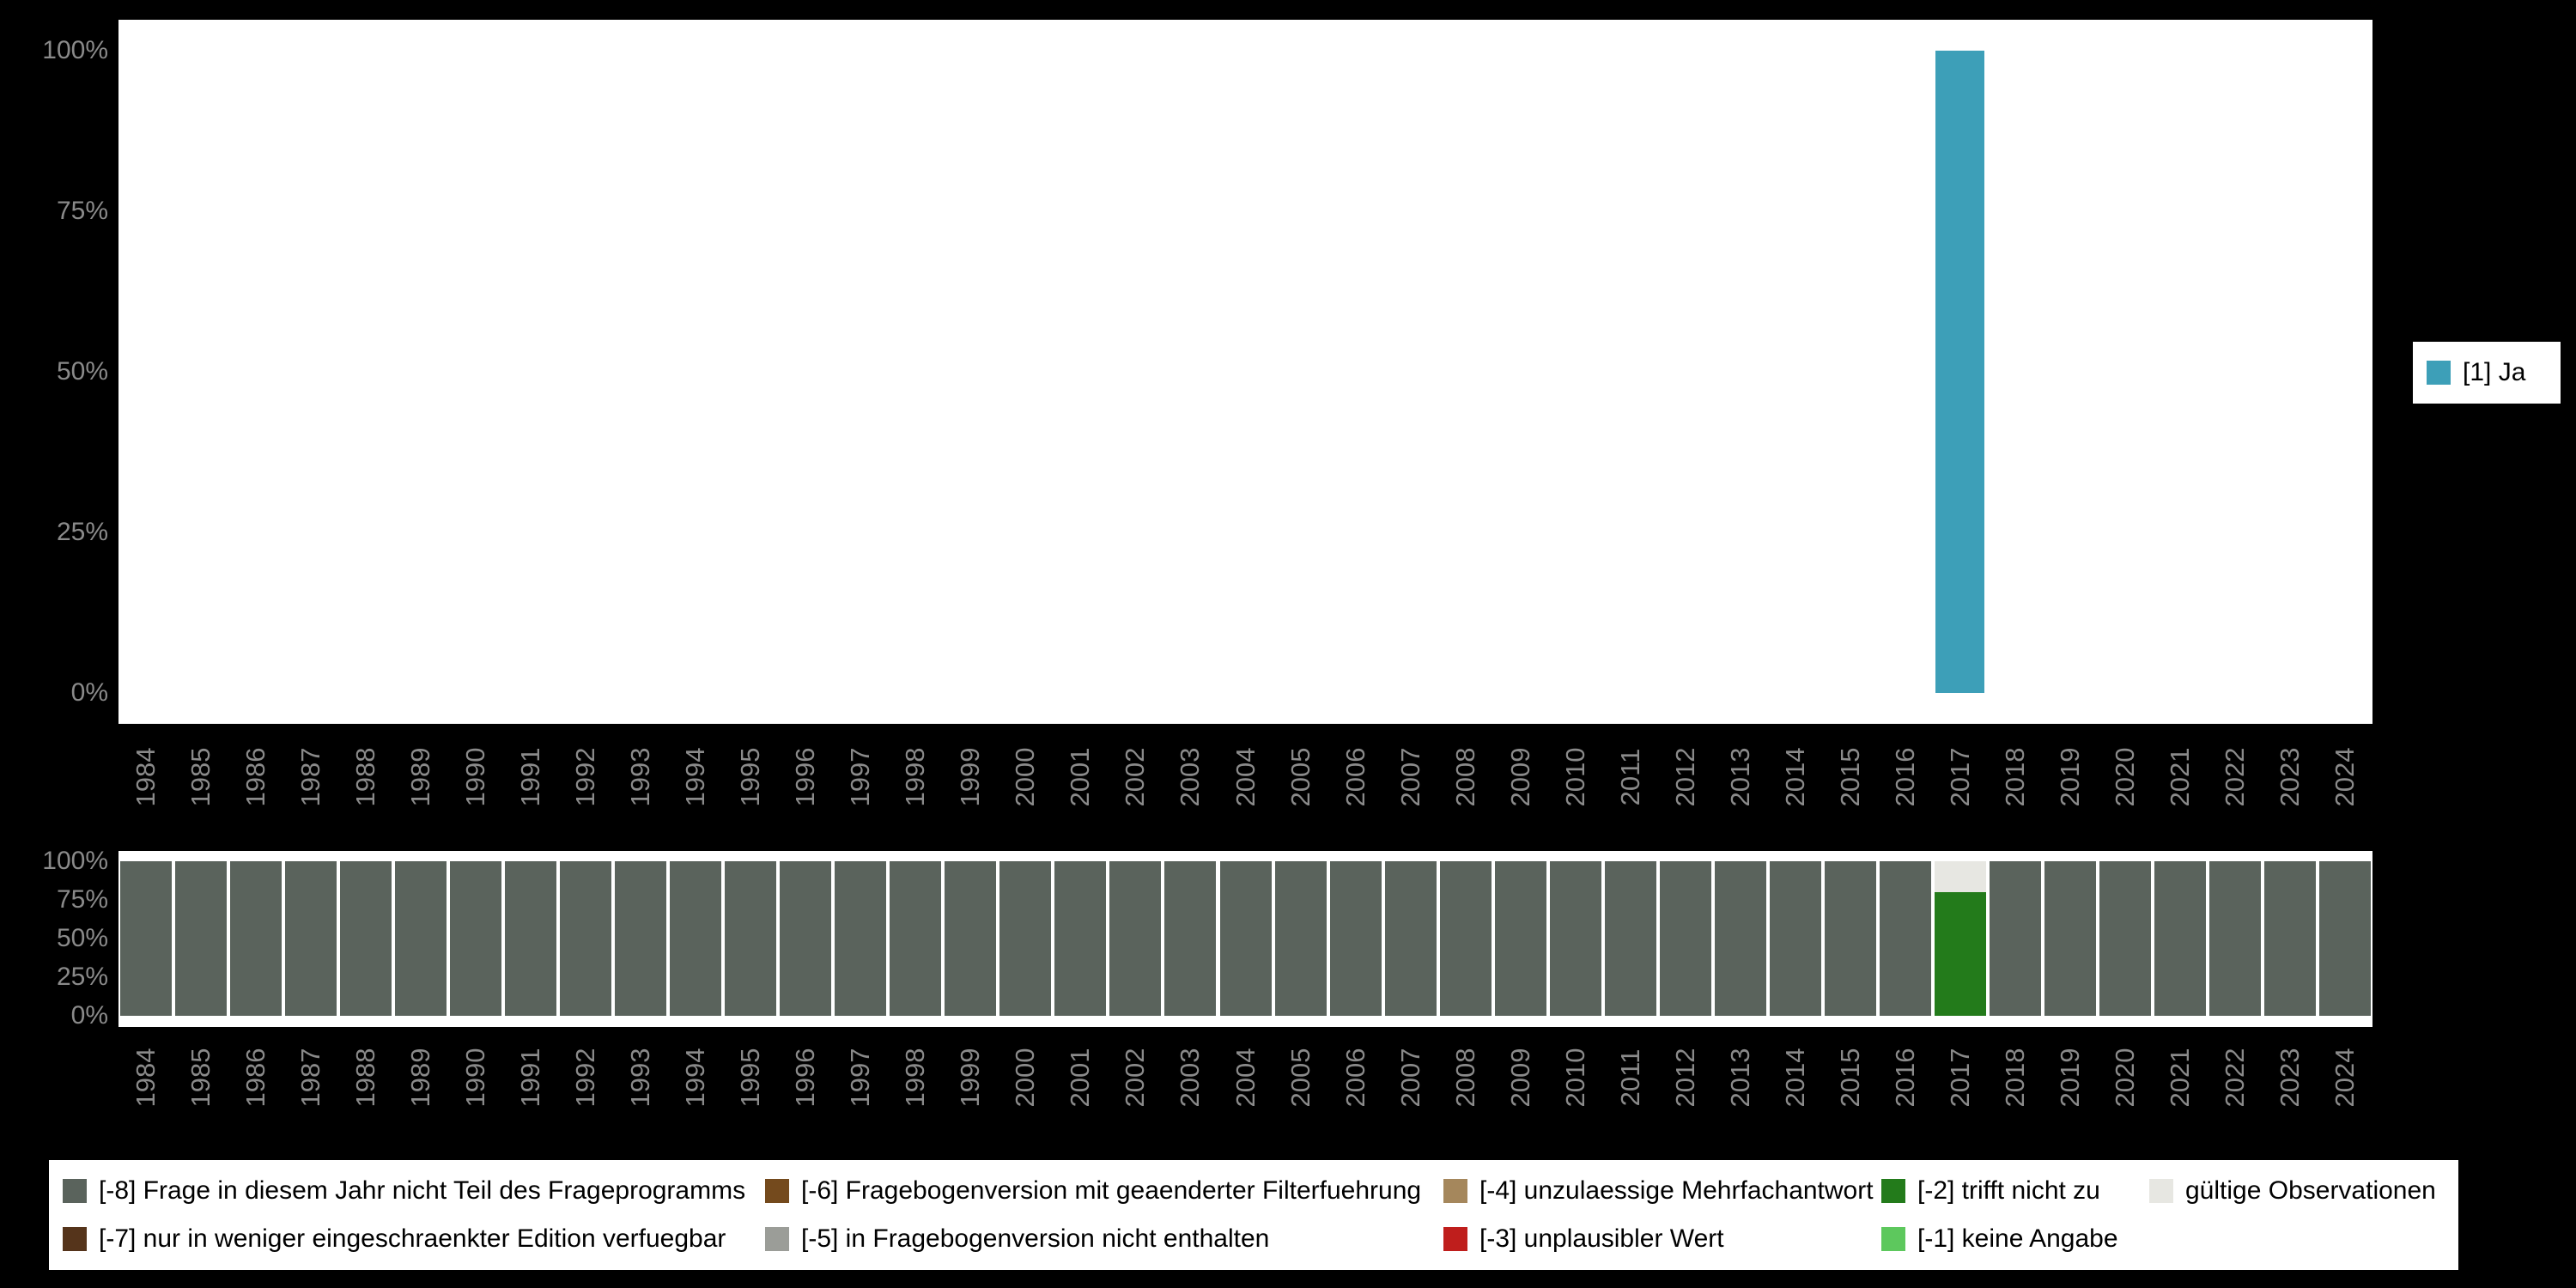  I want to click on bar-1998, so click(916, 939).